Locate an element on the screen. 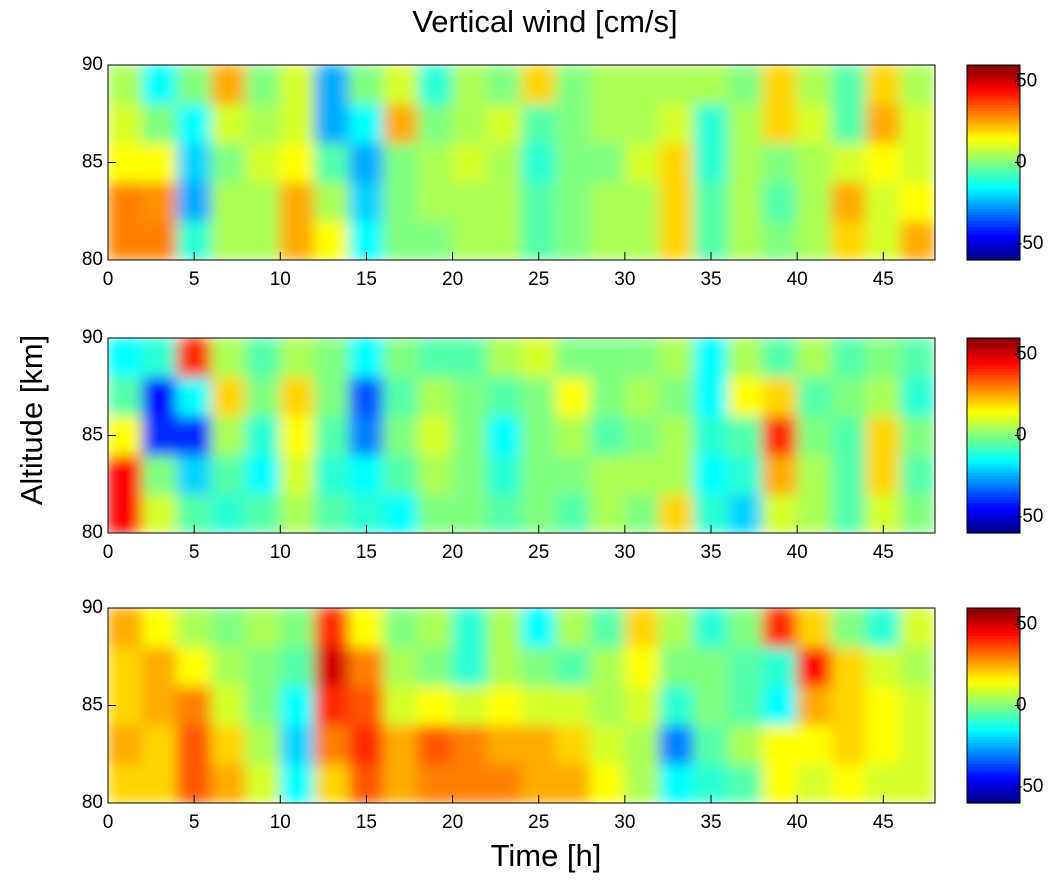 Image resolution: width=1048 pixels, height=884 pixels. x-tick-label: 35 is located at coordinates (710, 822).